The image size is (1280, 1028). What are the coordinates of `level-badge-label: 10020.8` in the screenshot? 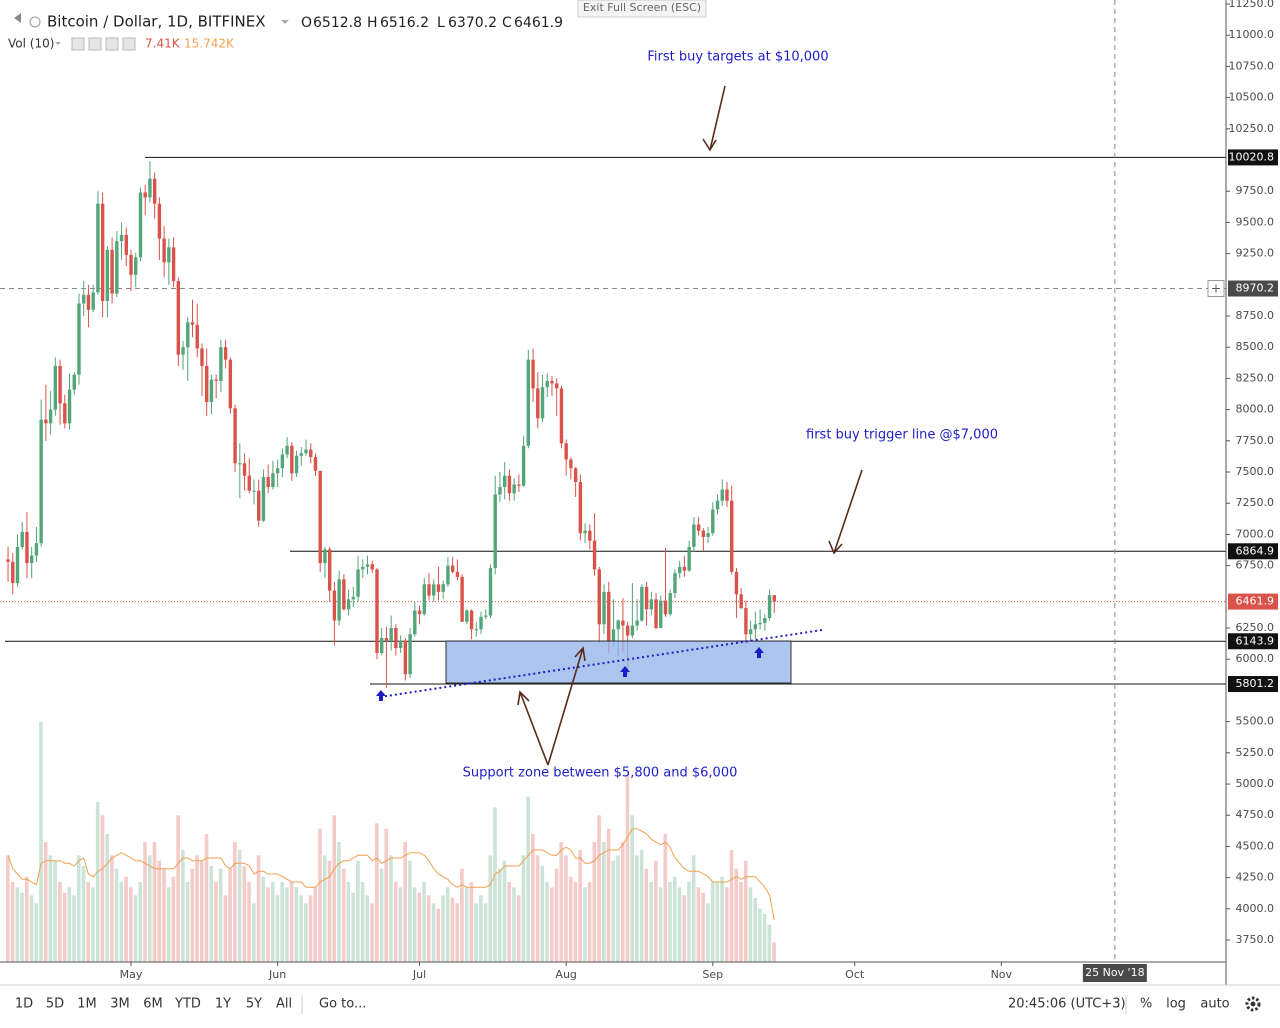 It's located at (1252, 156).